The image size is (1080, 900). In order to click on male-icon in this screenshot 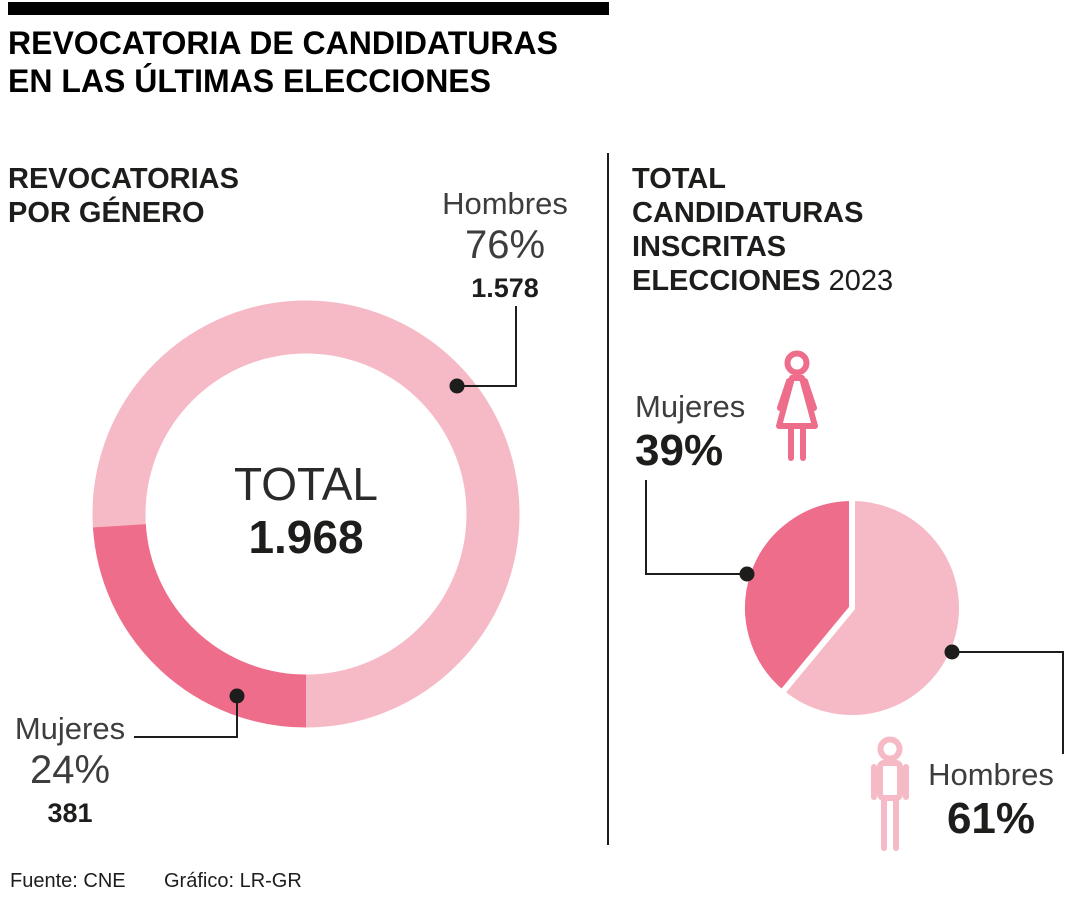, I will do `click(890, 793)`.